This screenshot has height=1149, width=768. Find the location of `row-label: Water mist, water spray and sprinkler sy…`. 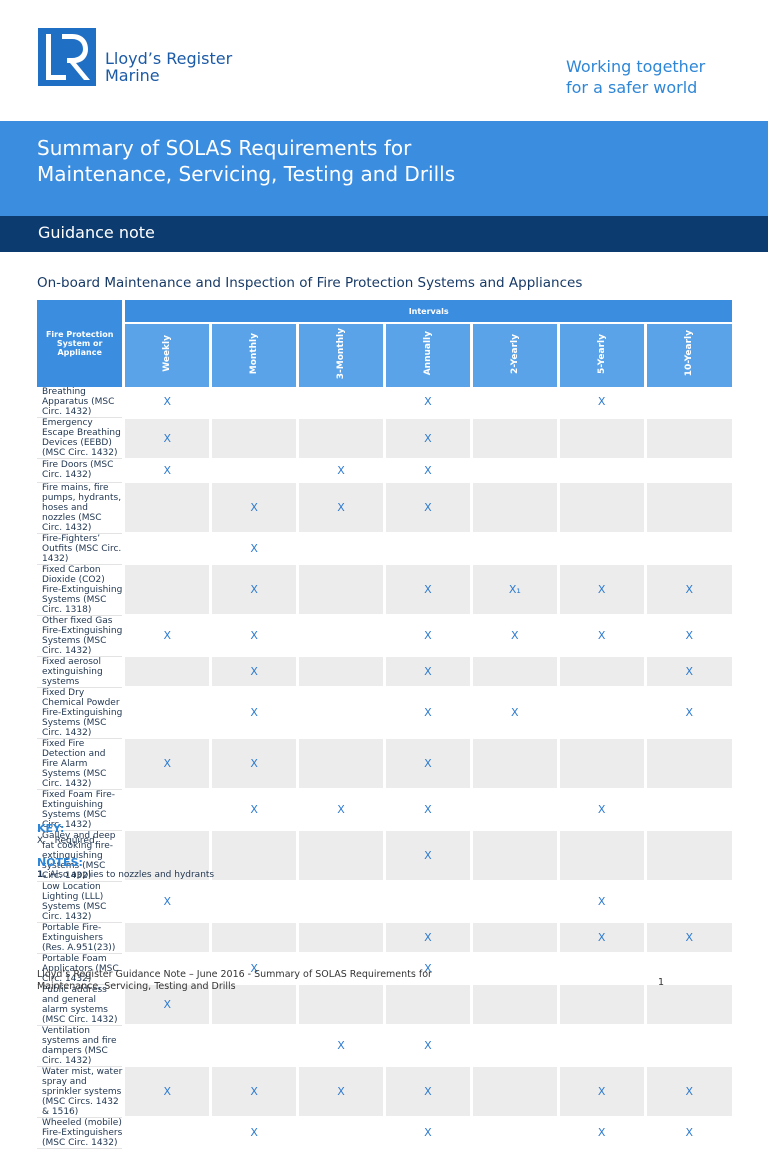

row-label: Water mist, water spray and sprinkler sy… is located at coordinates (80, 1092).